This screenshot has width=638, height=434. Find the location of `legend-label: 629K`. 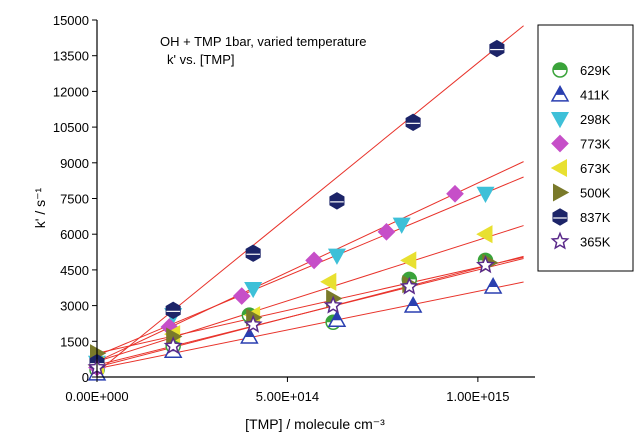

legend-label: 629K is located at coordinates (595, 70).